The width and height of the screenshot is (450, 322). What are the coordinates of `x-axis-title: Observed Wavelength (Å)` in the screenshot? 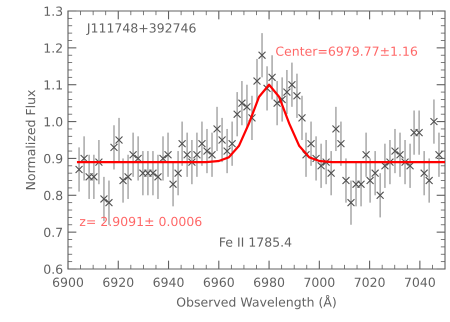 It's located at (256, 302).